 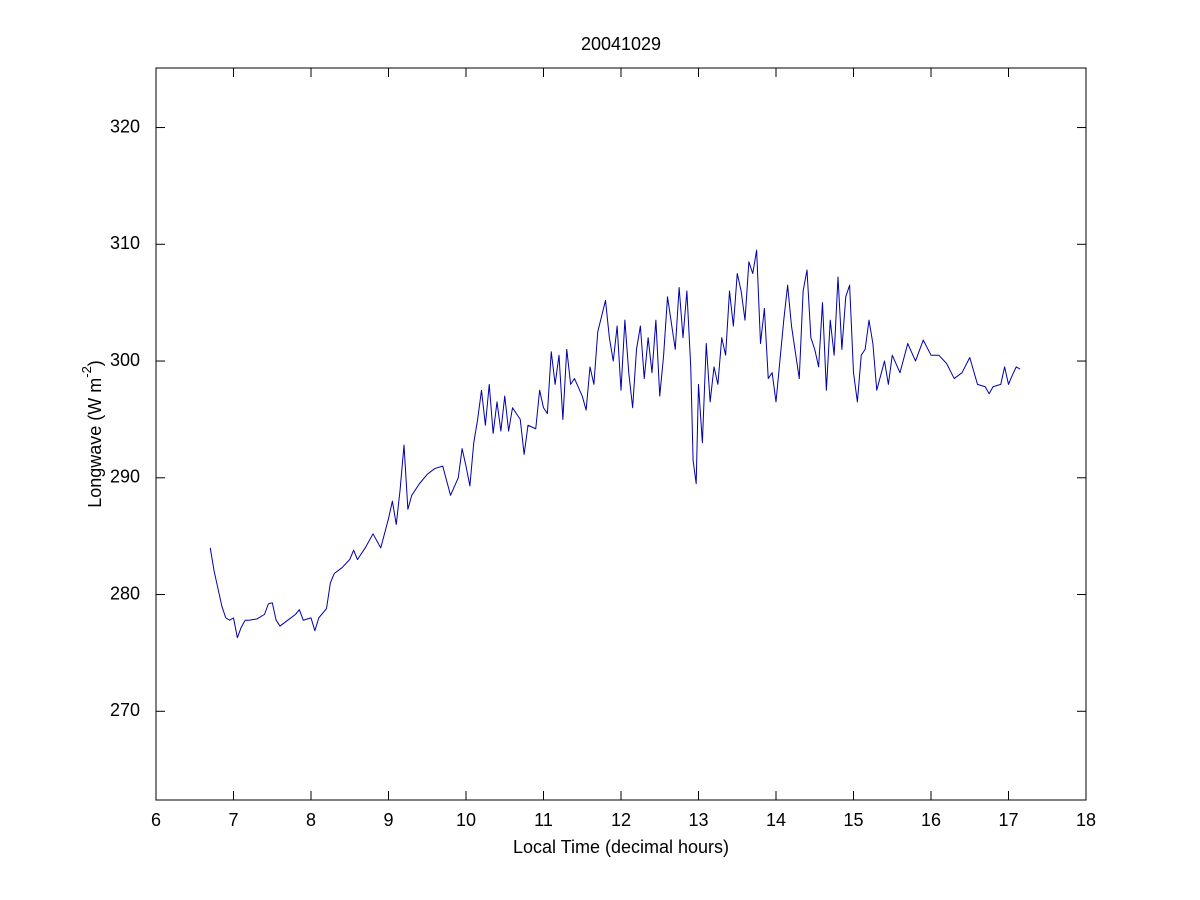 What do you see at coordinates (543, 820) in the screenshot?
I see `x-tick-label: 11` at bounding box center [543, 820].